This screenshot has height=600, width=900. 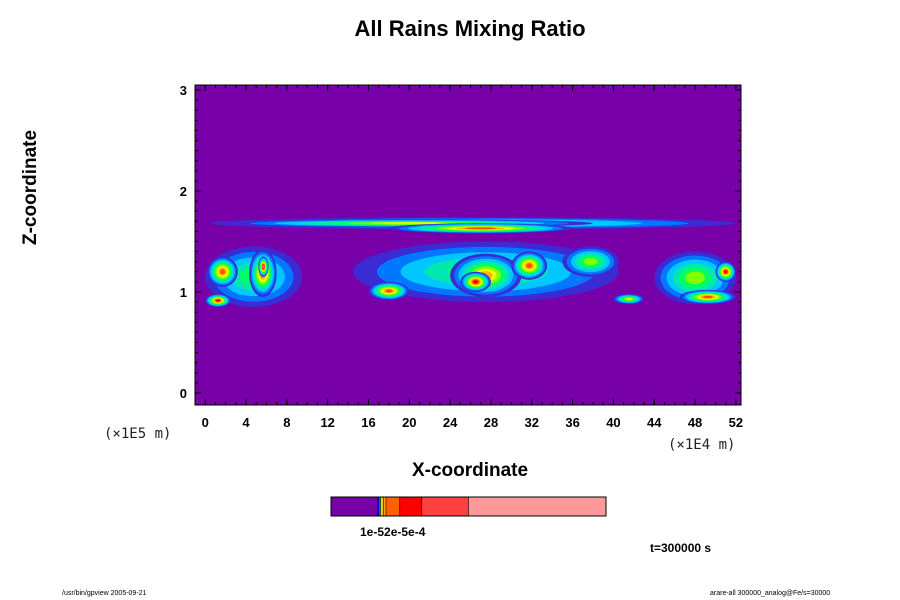 I want to click on y-tick-label: 3, so click(x=183, y=90).